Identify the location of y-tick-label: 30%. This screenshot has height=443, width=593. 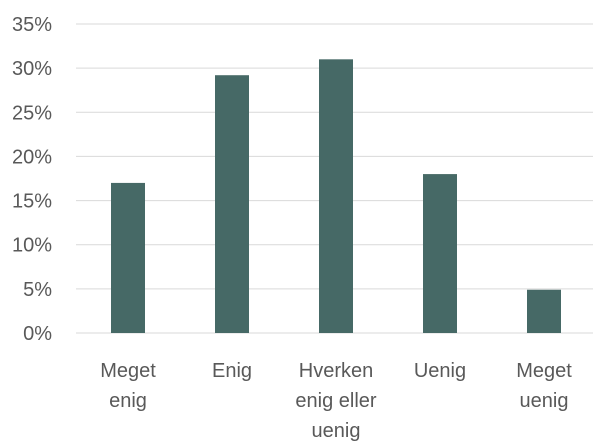
(32, 69).